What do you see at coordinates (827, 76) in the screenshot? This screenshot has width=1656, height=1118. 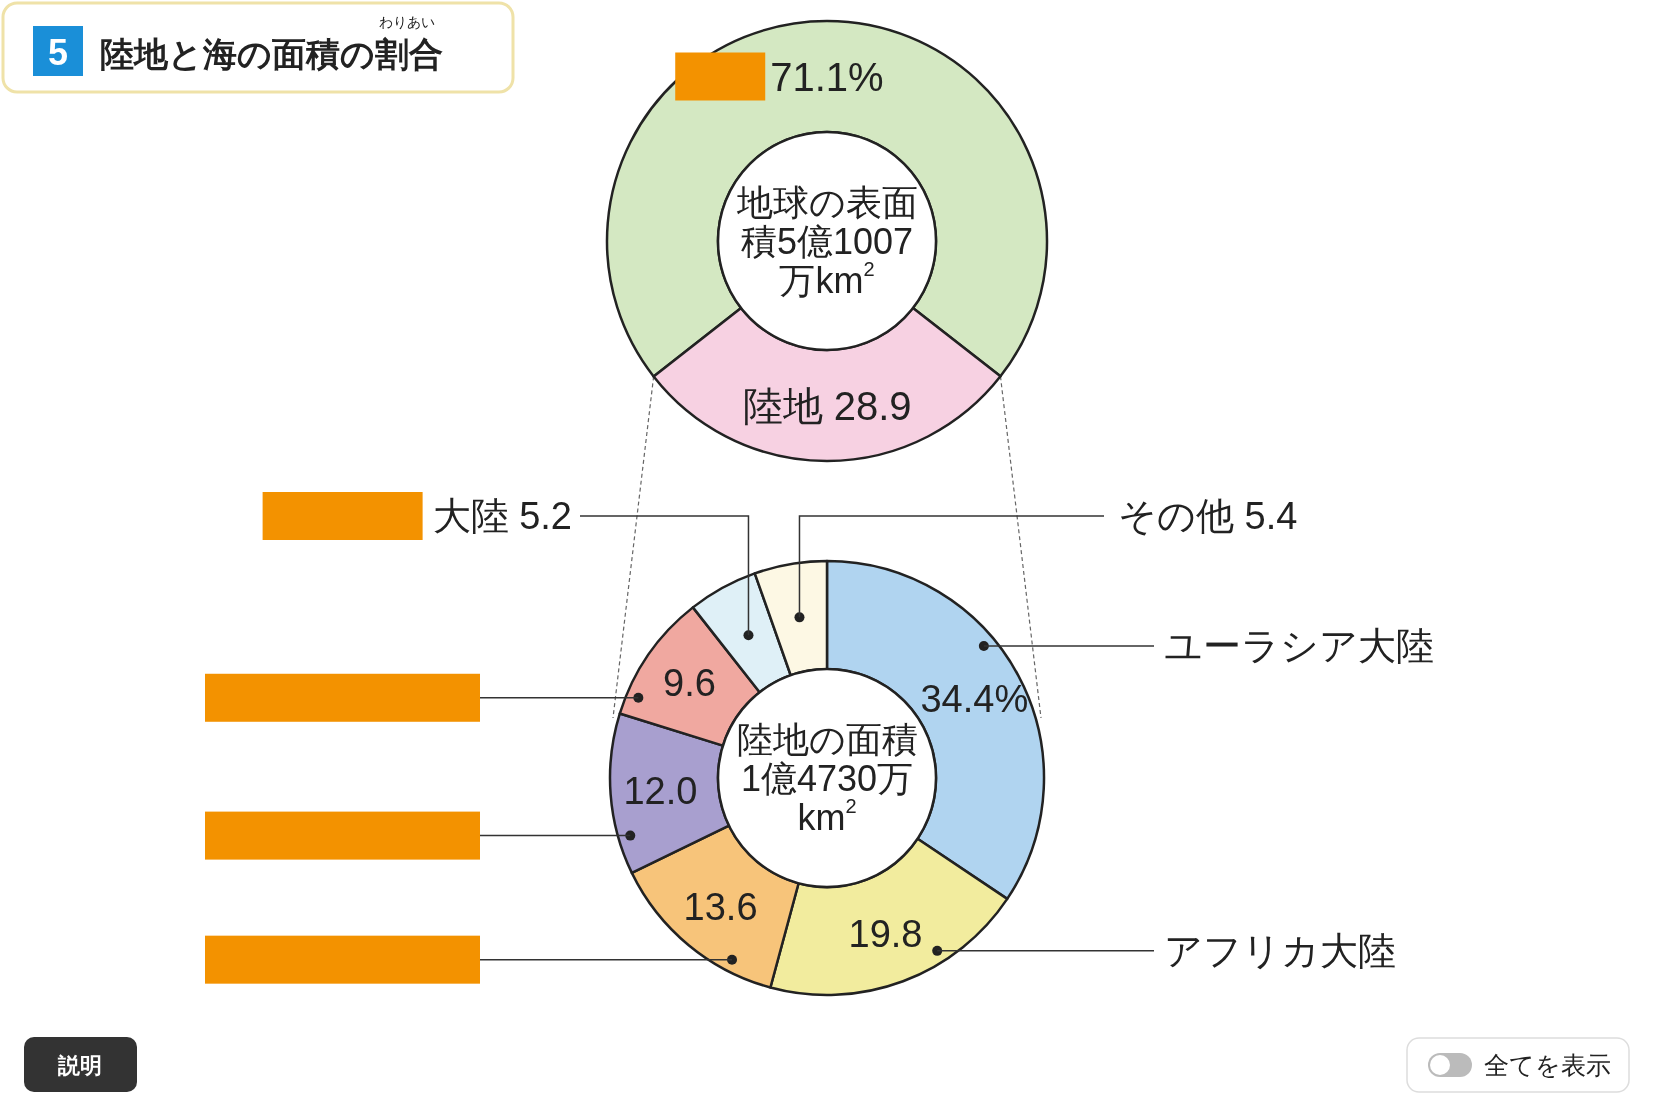 I see `data-label: 71.1%` at bounding box center [827, 76].